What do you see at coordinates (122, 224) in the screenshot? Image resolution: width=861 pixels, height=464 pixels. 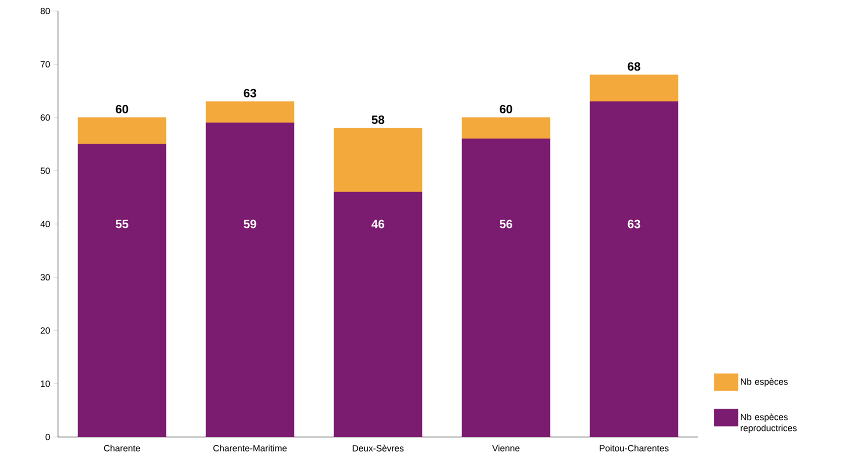 I see `data-label: 55` at bounding box center [122, 224].